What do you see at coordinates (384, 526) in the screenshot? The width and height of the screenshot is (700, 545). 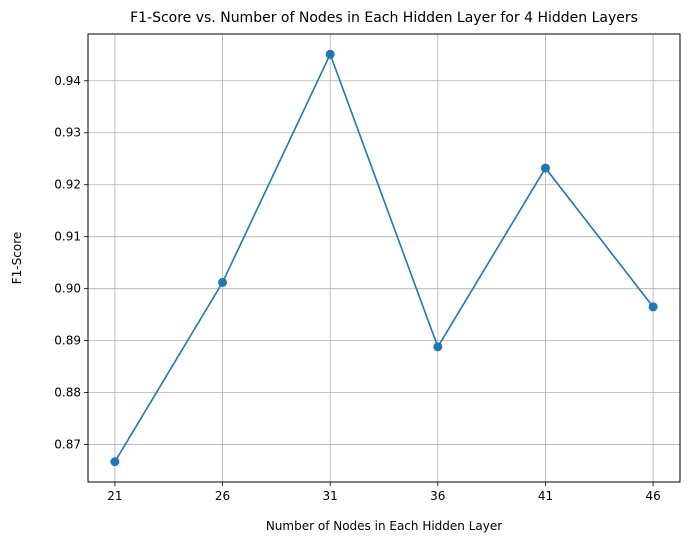 I see `x-axis-label: Number of Nodes in Each Hidden Layer` at bounding box center [384, 526].